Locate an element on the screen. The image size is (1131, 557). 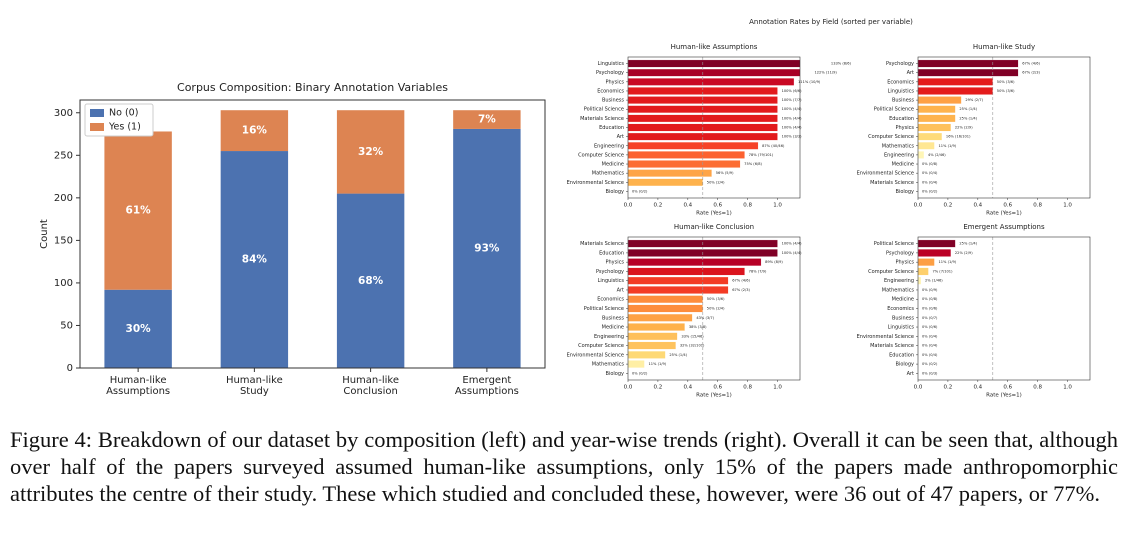
value-label: 43% (3/7) is located at coordinates (705, 318).